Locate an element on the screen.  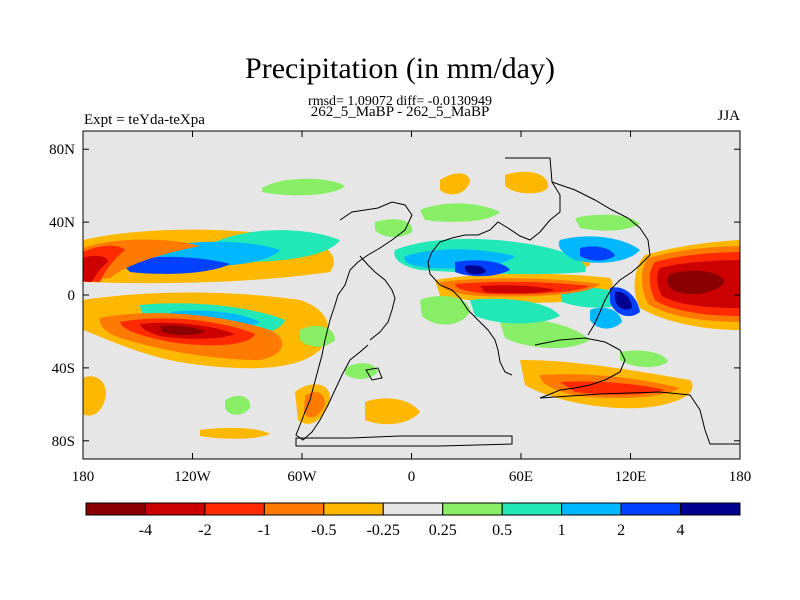
colorbar-label: -1 is located at coordinates (264, 530).